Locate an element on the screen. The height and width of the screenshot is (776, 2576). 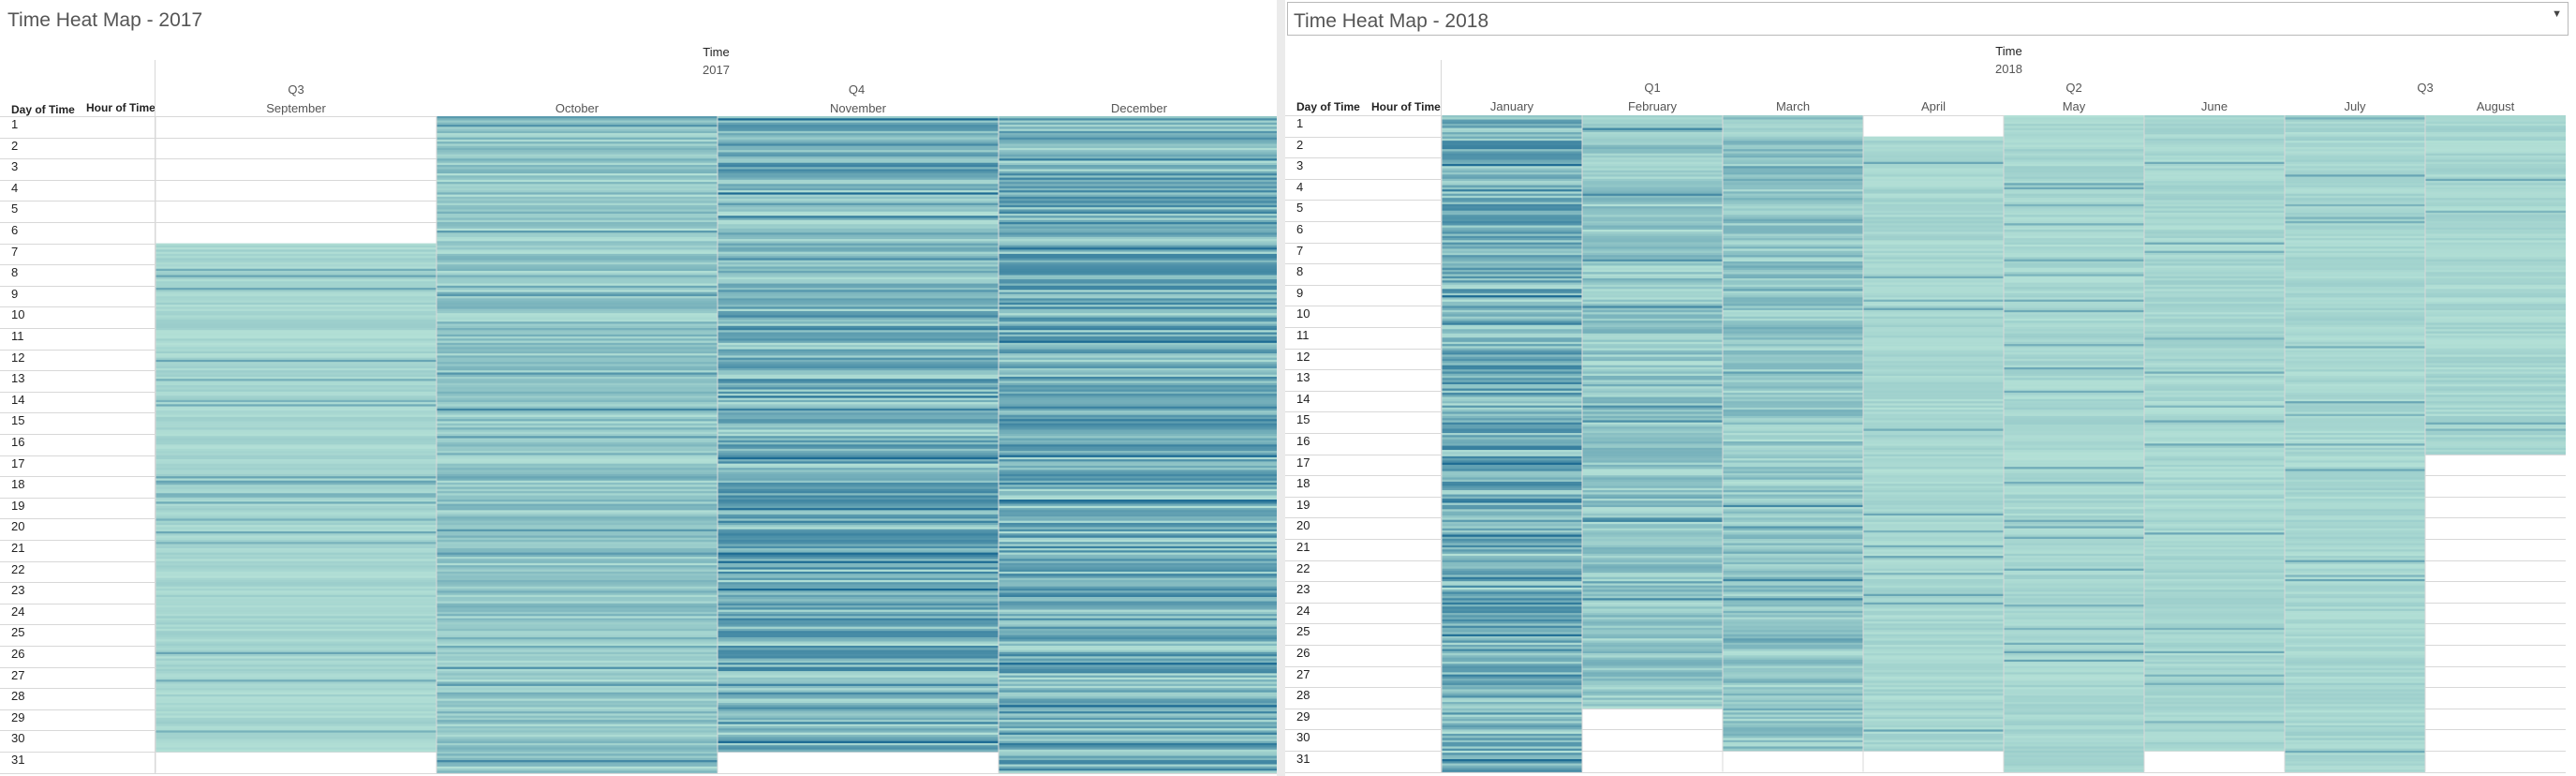
month-label-march: March is located at coordinates (1793, 106).